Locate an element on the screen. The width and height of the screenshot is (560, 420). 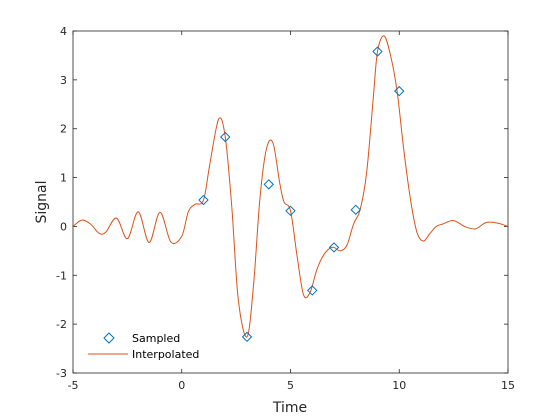
y-tick-label: 2 is located at coordinates (63, 129).